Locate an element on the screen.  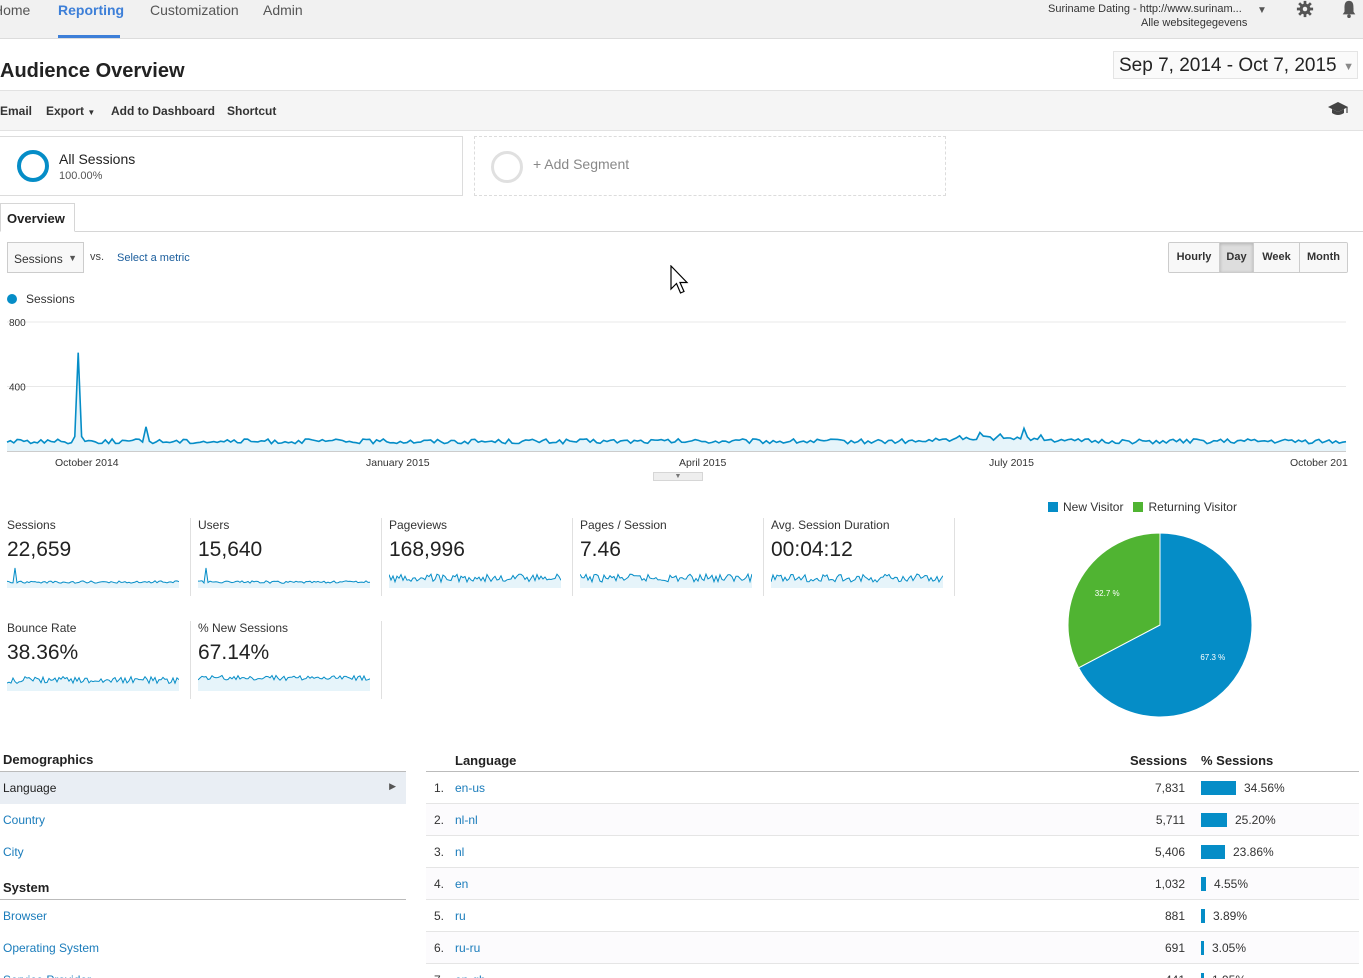
demo-item-country: Country is located at coordinates (24, 820).